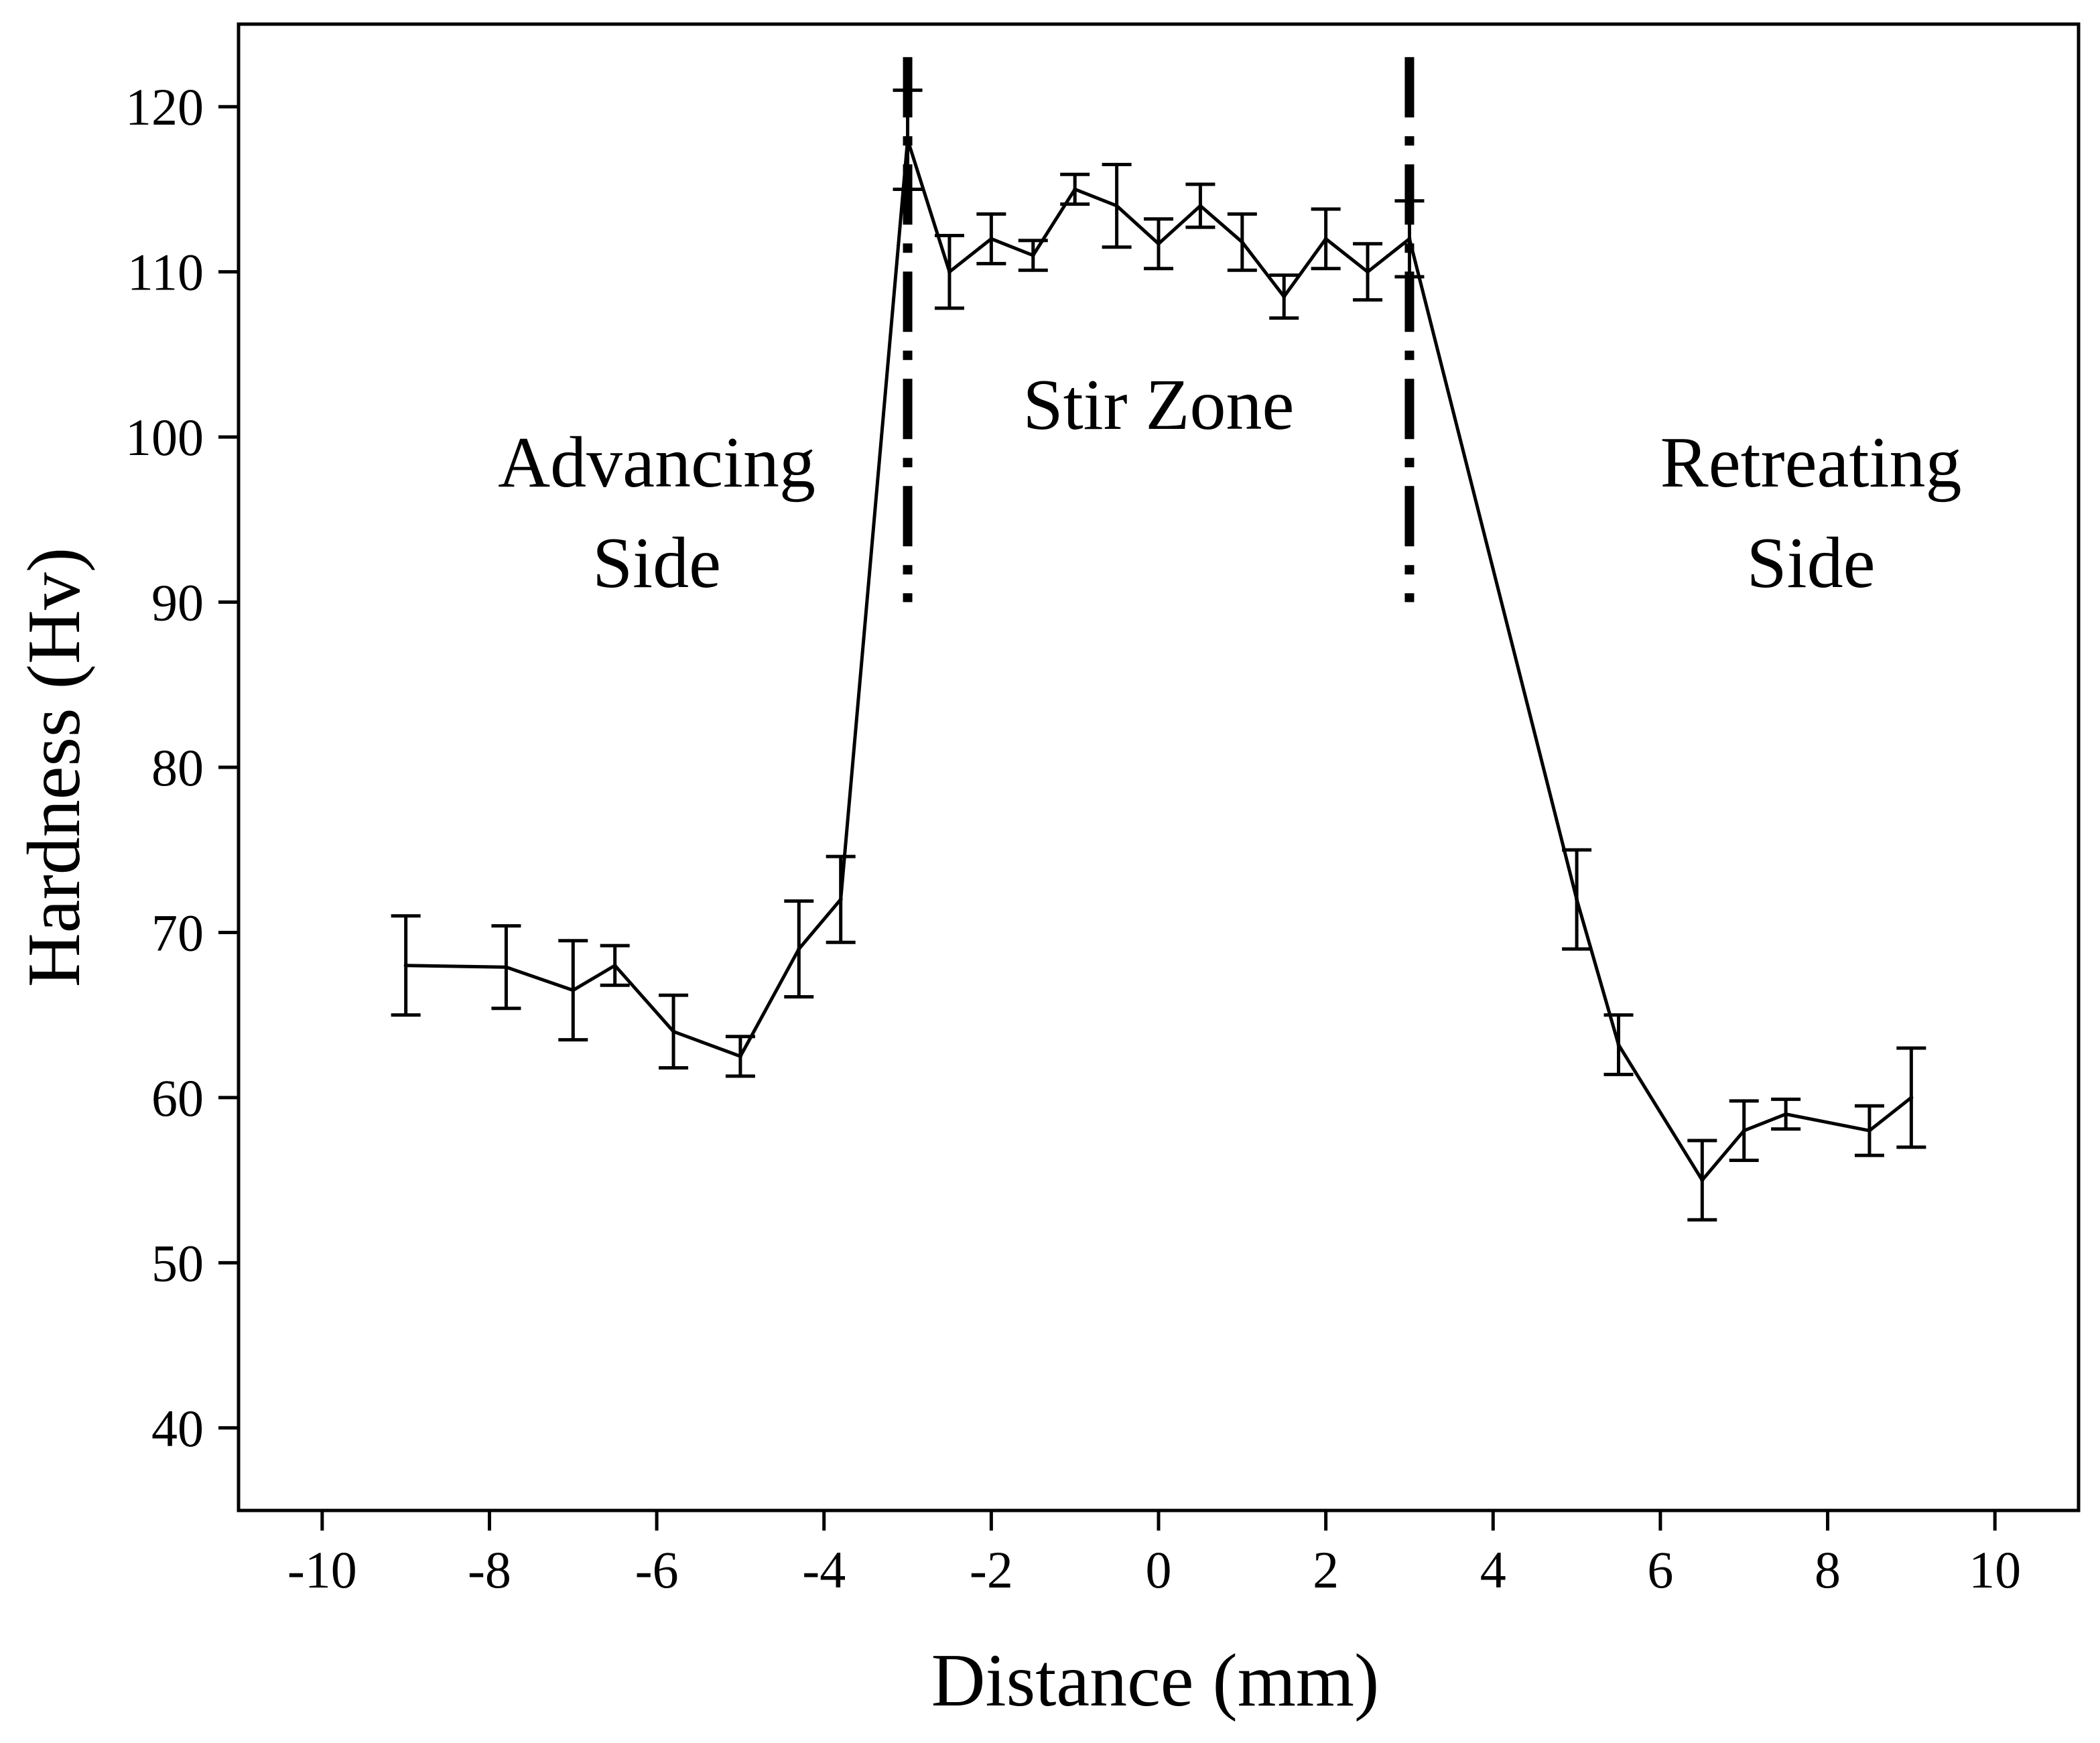 Image resolution: width=2100 pixels, height=1743 pixels. What do you see at coordinates (1159, 1570) in the screenshot?
I see `x-tick-label: 0` at bounding box center [1159, 1570].